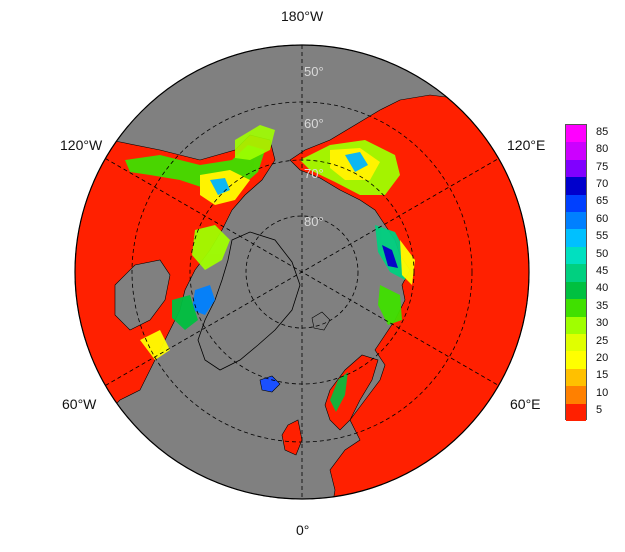  I want to click on colorbar-tick-label: 70, so click(602, 183).